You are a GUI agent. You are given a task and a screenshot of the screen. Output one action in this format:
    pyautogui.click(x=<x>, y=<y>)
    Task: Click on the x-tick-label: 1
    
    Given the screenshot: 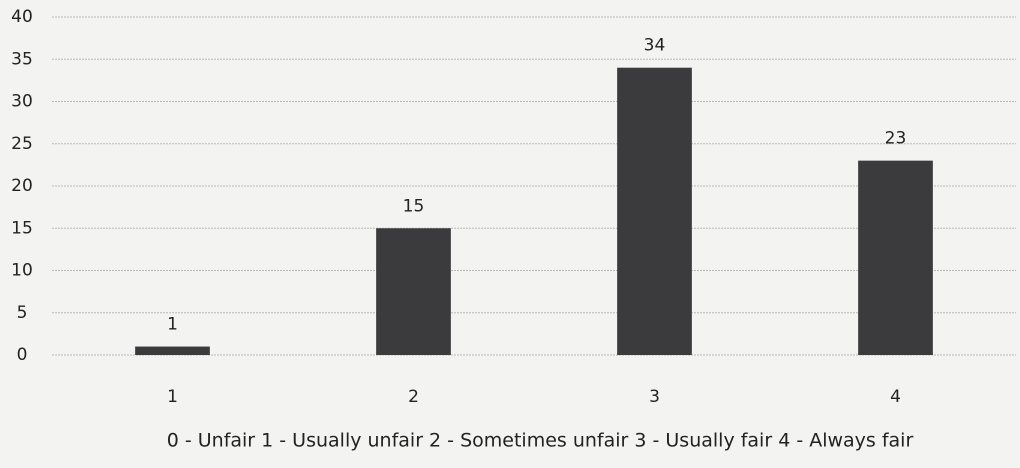 What is the action you would take?
    pyautogui.click(x=172, y=397)
    